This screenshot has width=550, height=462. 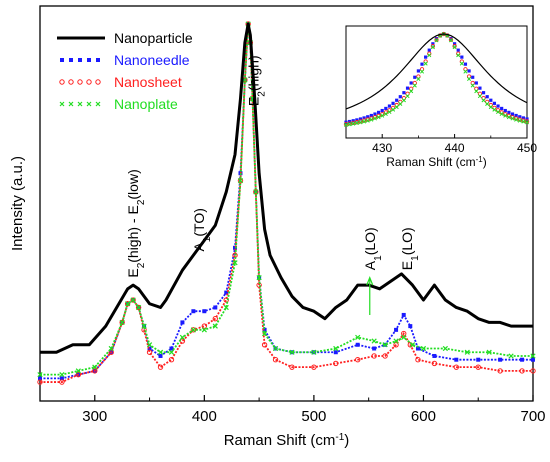 I want to click on legend-item-nanoneedle: Nanoneedle, so click(x=125, y=60).